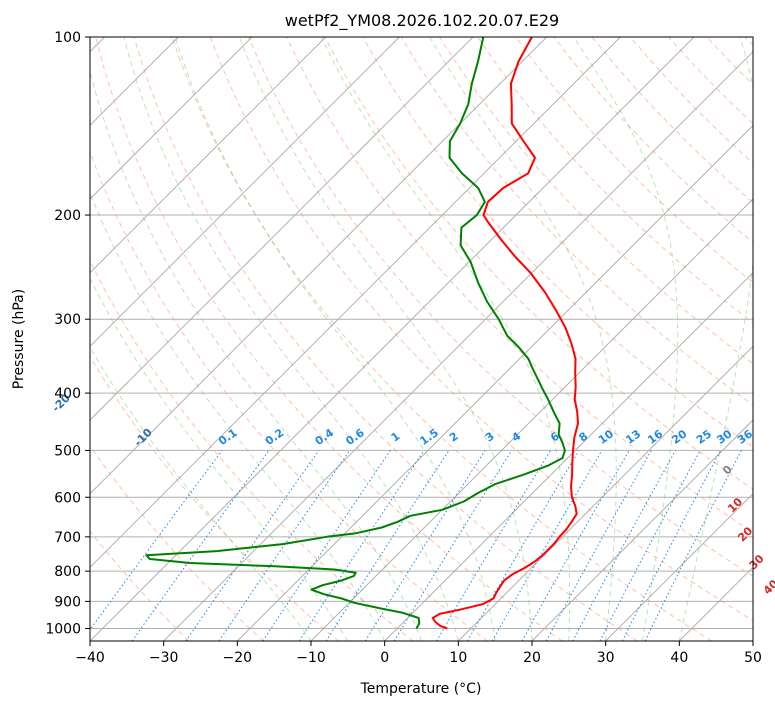 This screenshot has height=708, width=775. What do you see at coordinates (67, 498) in the screenshot?
I see `y-tick-label: 600` at bounding box center [67, 498].